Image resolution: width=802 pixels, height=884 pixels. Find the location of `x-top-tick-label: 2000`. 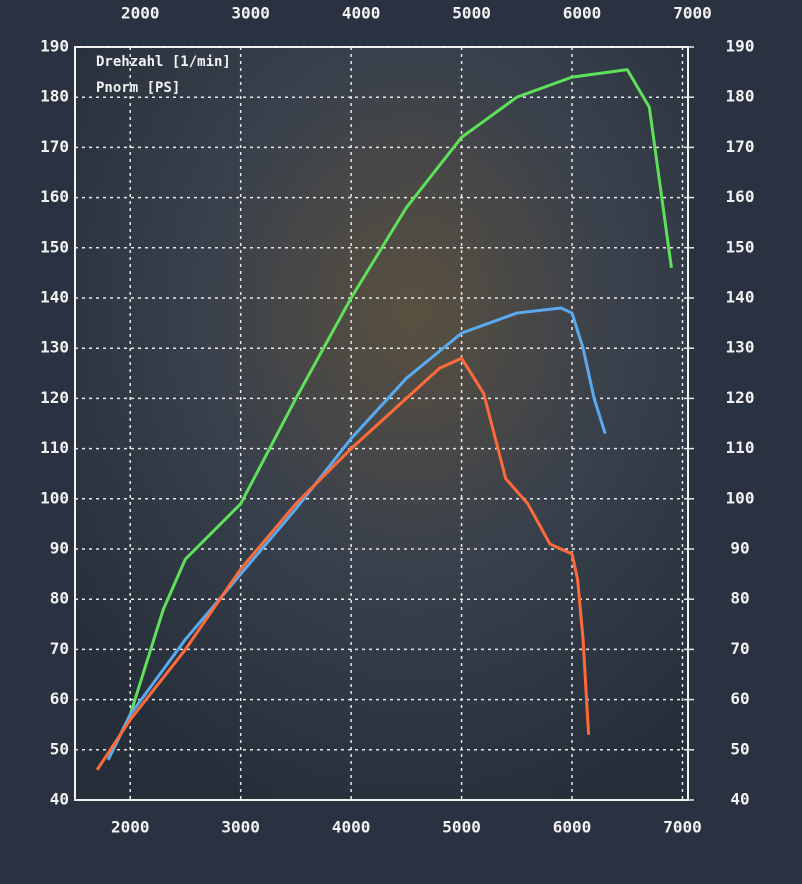

x-top-tick-label: 2000 is located at coordinates (140, 13).